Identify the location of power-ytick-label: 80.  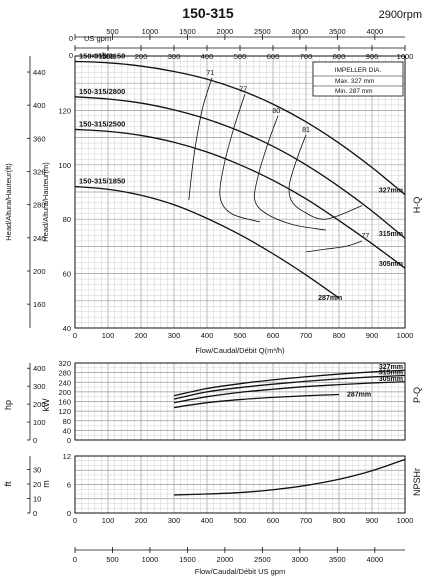
(67, 421).